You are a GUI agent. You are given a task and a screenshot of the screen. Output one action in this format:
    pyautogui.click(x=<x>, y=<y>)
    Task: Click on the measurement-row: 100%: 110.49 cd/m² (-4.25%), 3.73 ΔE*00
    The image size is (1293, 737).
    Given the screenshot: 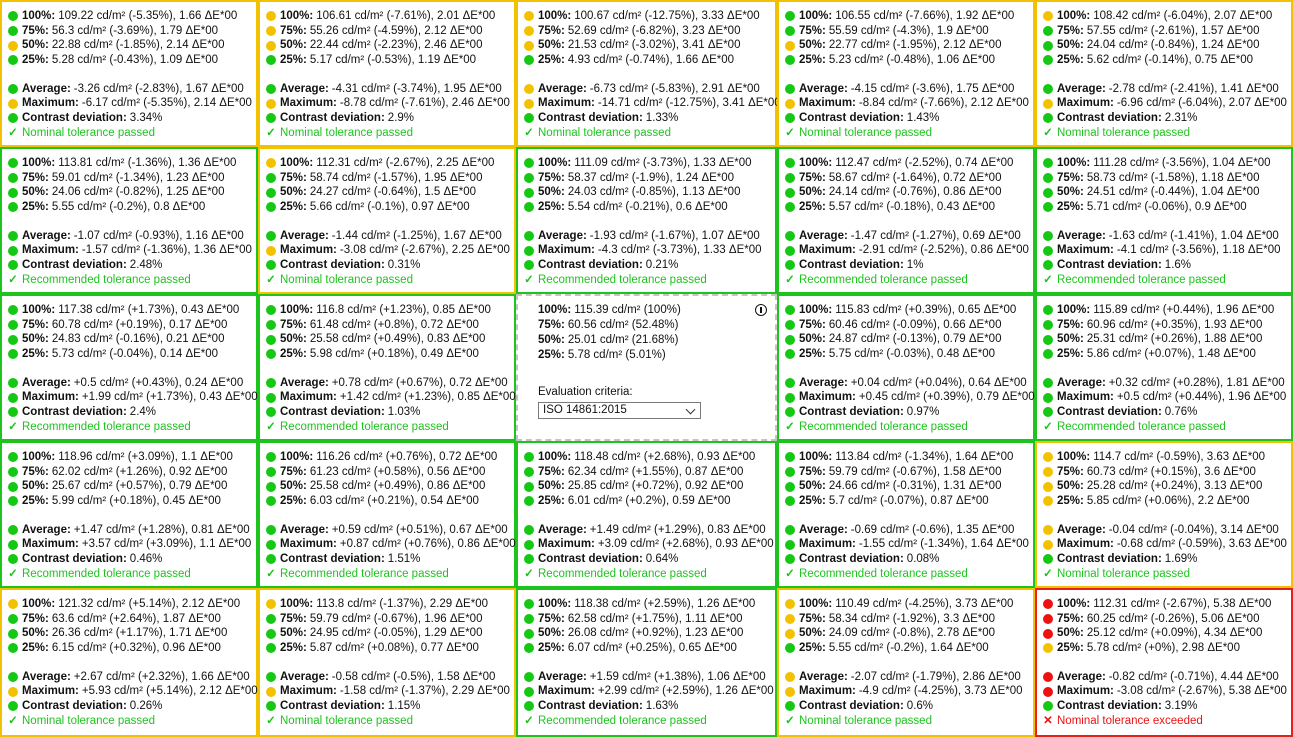 What is the action you would take?
    pyautogui.click(x=909, y=604)
    